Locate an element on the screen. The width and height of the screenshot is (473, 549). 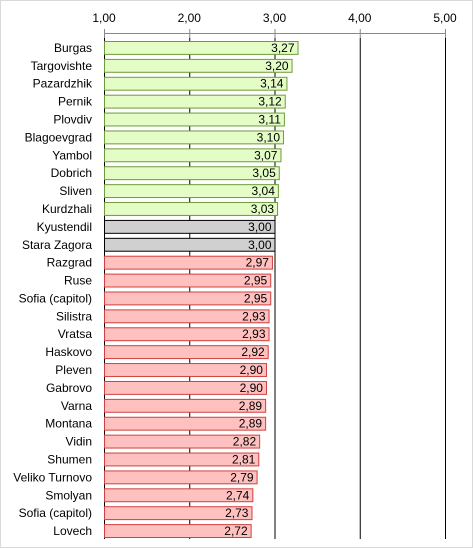
category-label: Burgas is located at coordinates (73, 48).